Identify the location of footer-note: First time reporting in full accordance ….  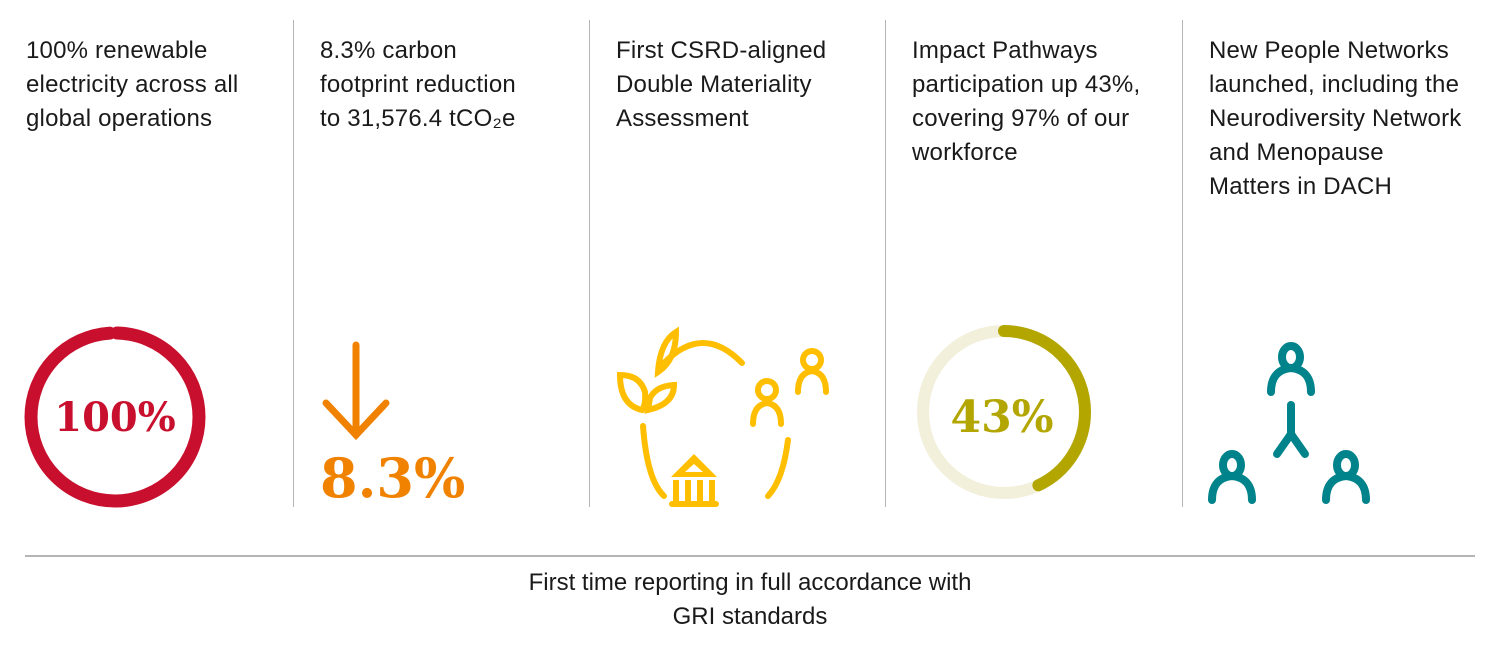
(750, 599).